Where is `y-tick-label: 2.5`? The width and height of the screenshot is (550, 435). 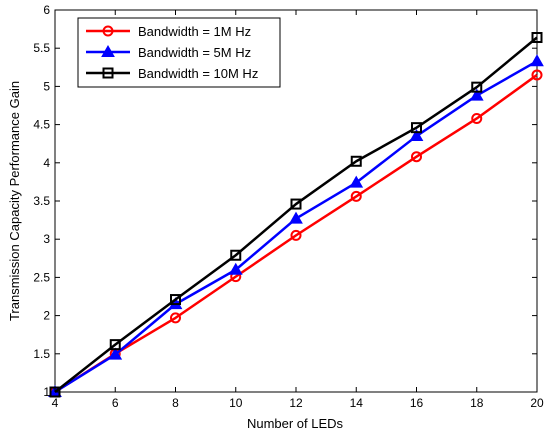
y-tick-label: 2.5 is located at coordinates (41, 277).